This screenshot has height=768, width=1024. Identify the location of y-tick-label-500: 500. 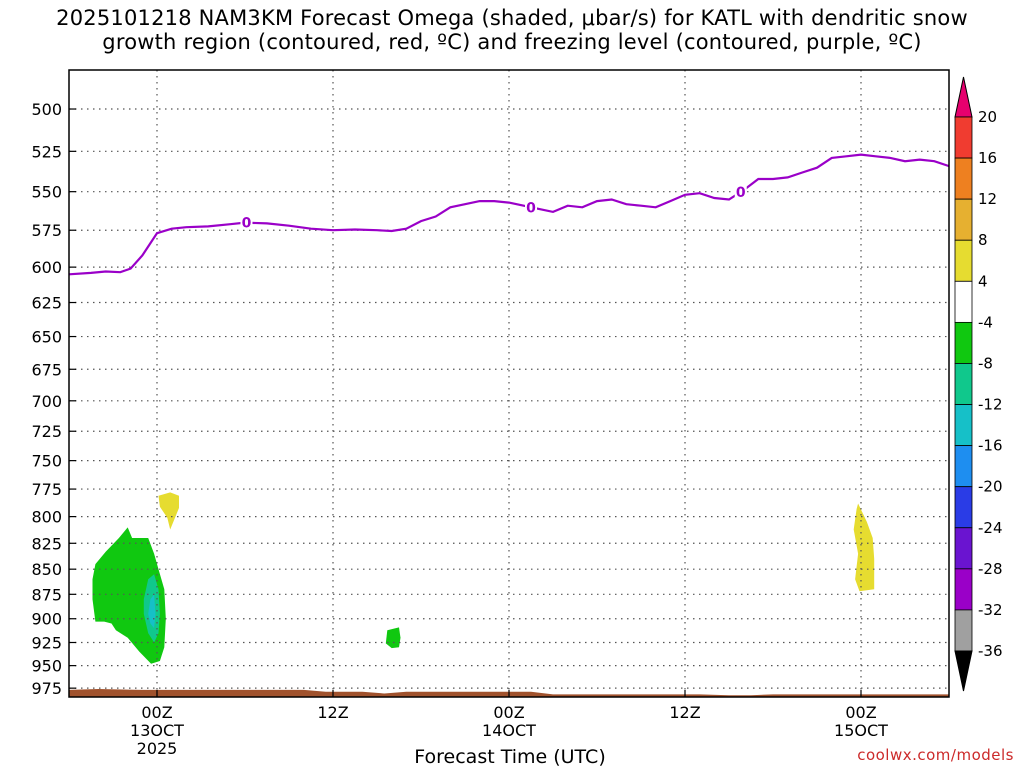
(46, 109).